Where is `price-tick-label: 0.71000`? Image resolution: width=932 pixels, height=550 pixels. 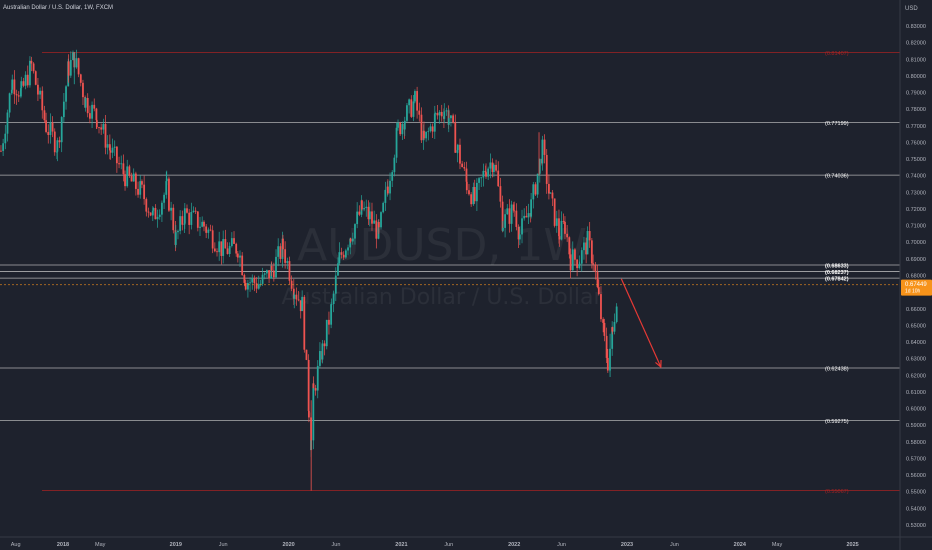
price-tick-label: 0.71000 is located at coordinates (916, 227).